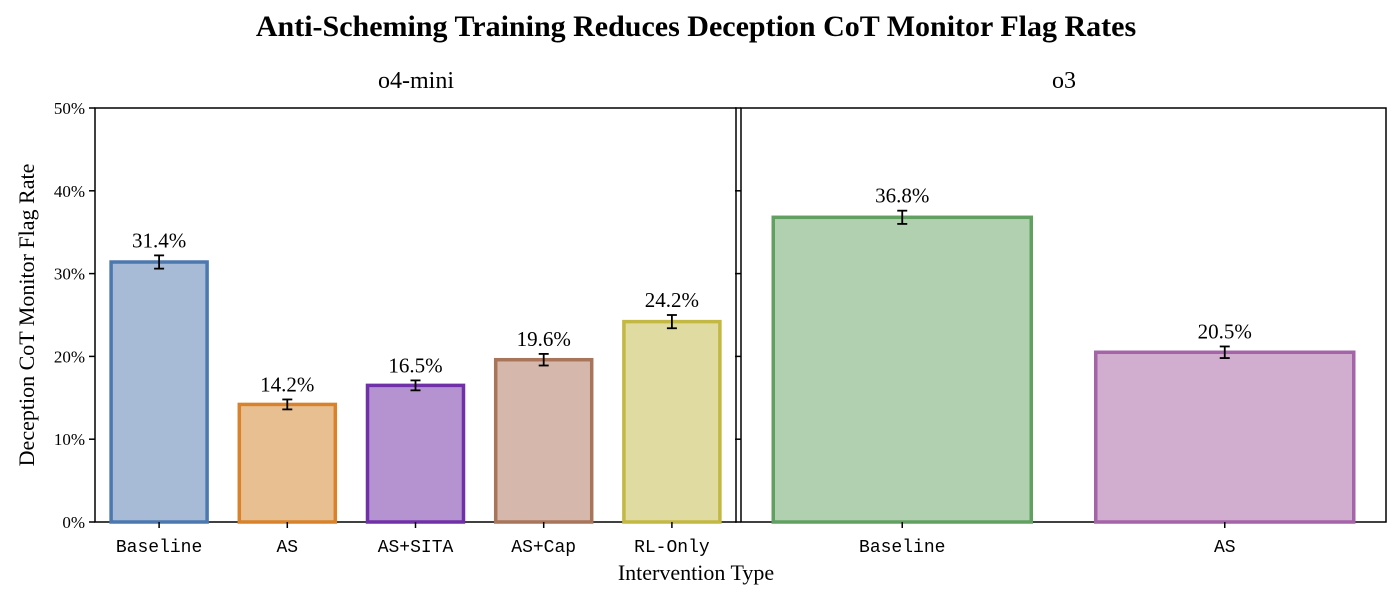 Image resolution: width=1400 pixels, height=600 pixels. What do you see at coordinates (69, 274) in the screenshot?
I see `y-tick-label: 30%` at bounding box center [69, 274].